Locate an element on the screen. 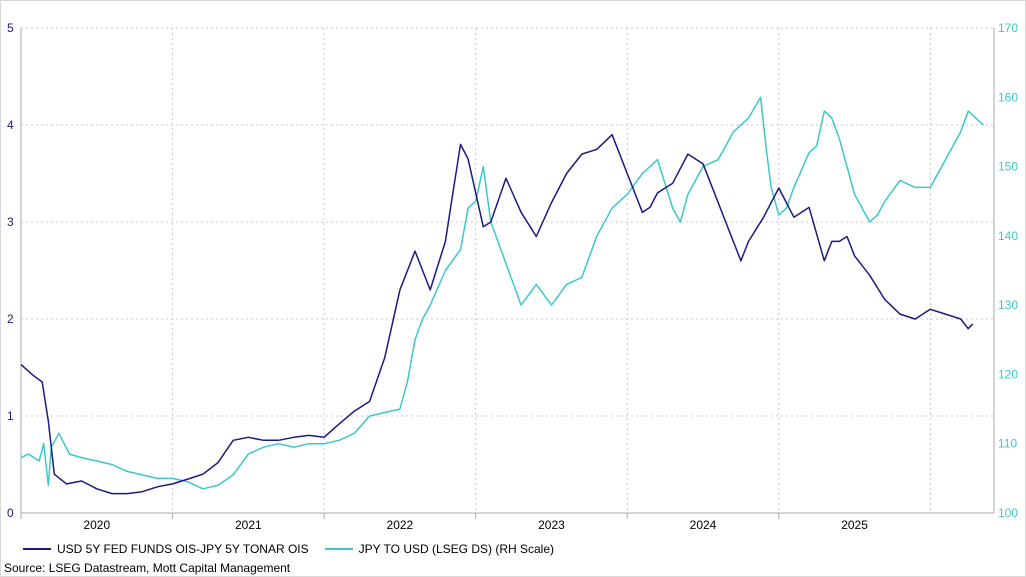 Image resolution: width=1026 pixels, height=577 pixels. y-left-tick-label: 5 is located at coordinates (10, 28).